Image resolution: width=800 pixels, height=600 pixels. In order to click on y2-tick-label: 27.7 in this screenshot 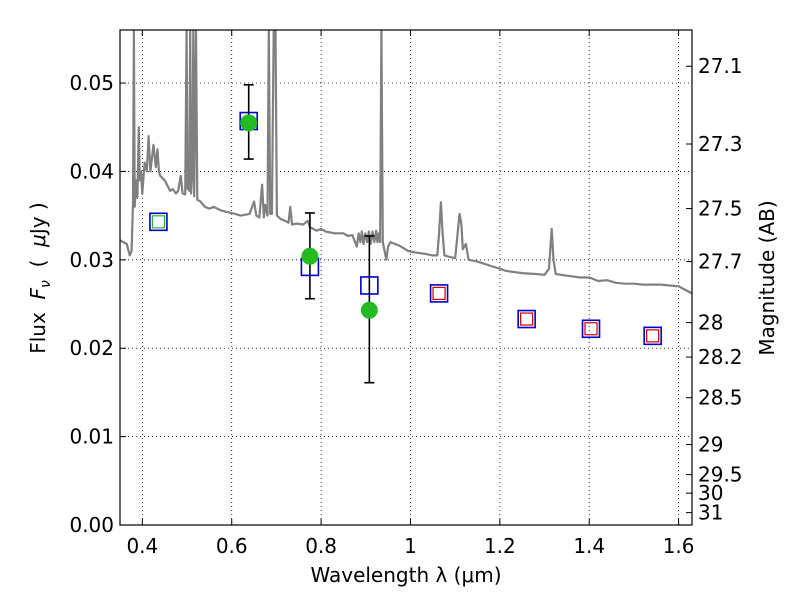, I will do `click(720, 262)`.